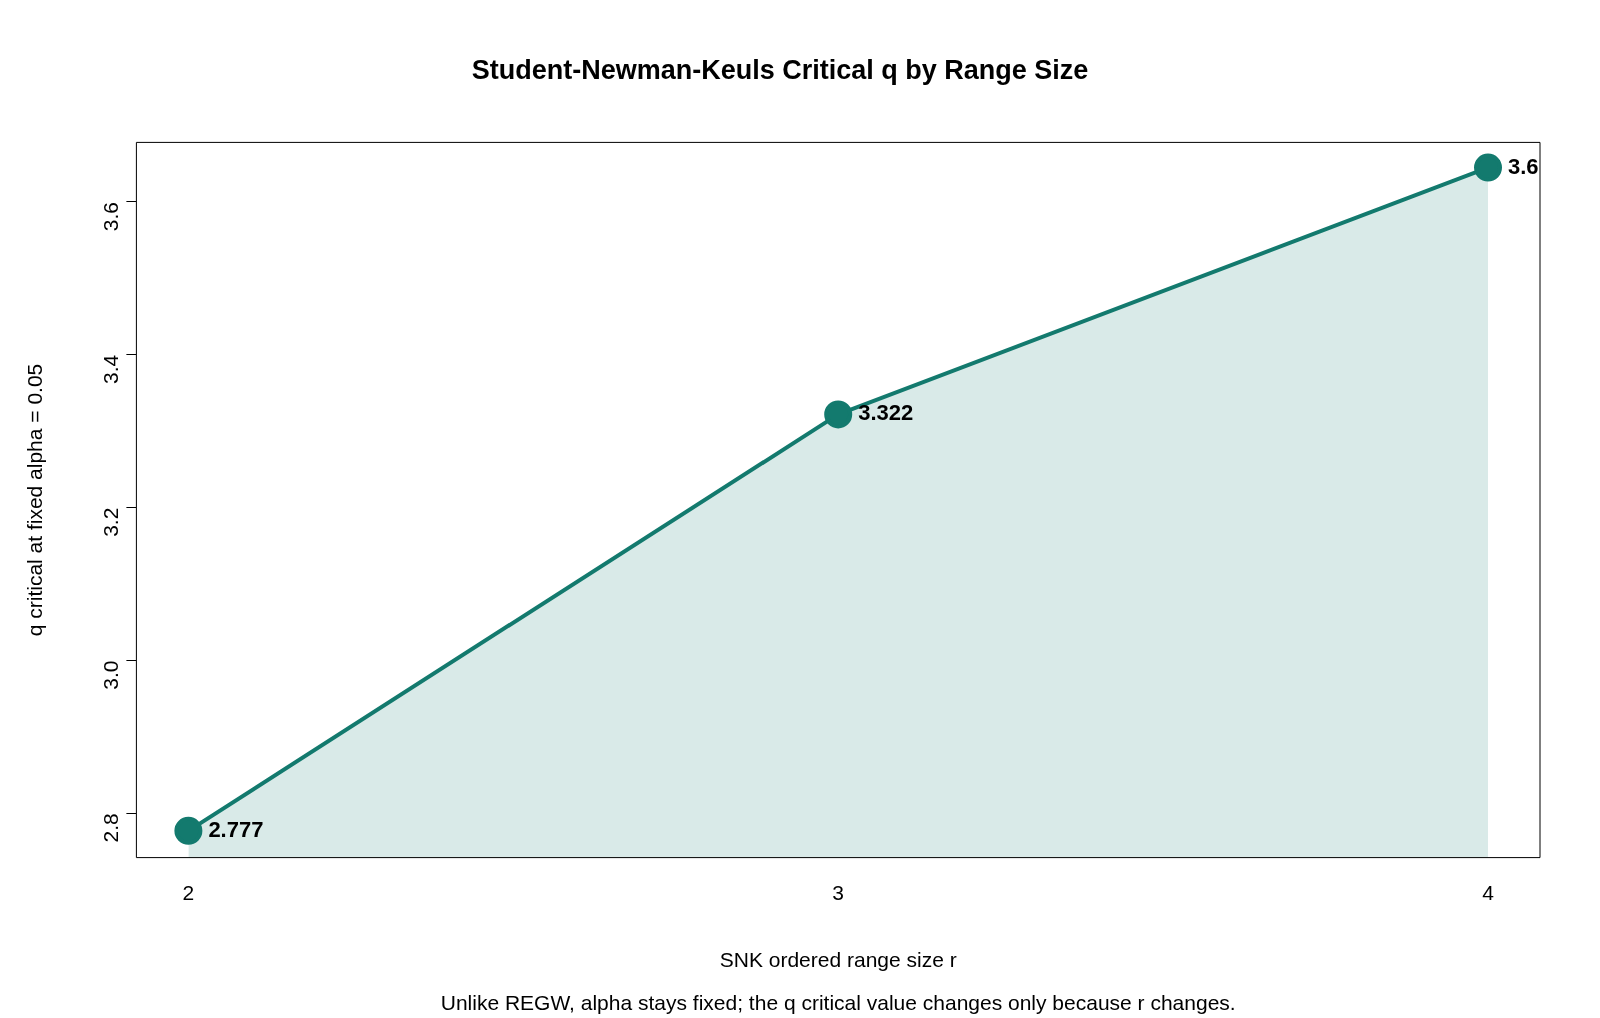 The image size is (1600, 1018). What do you see at coordinates (838, 960) in the screenshot?
I see `x-axis-title: SNK ordered range size r` at bounding box center [838, 960].